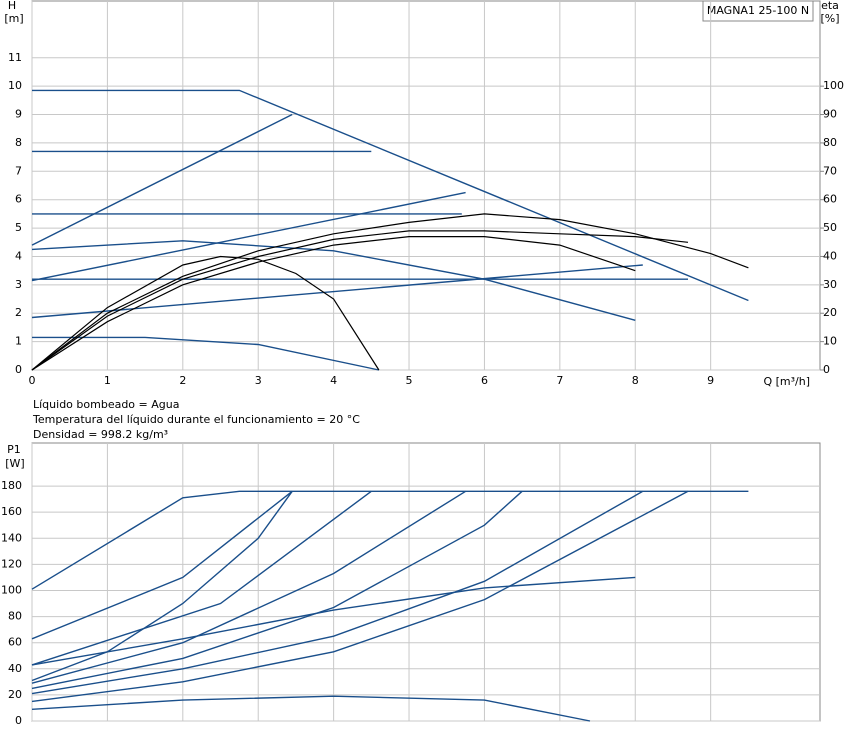 The width and height of the screenshot is (847, 742). Describe the element at coordinates (830, 6) in the screenshot. I see `y2-axis-label: eta` at that location.